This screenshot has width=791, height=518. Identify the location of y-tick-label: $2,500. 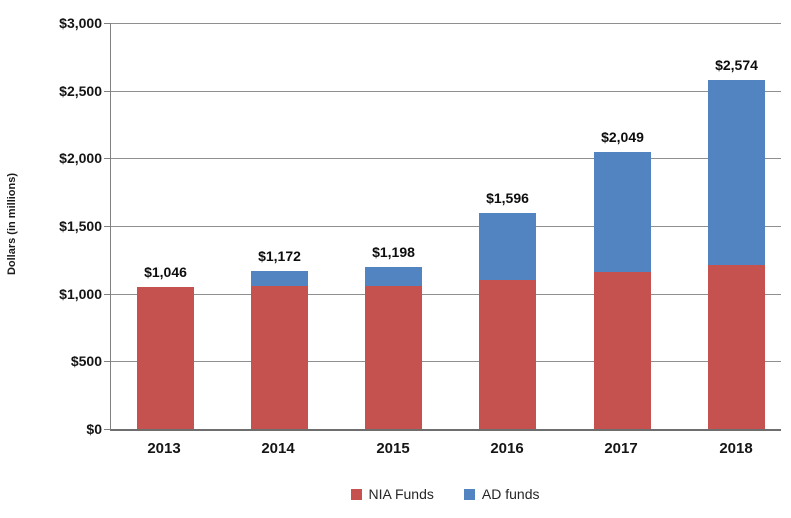
(80, 91).